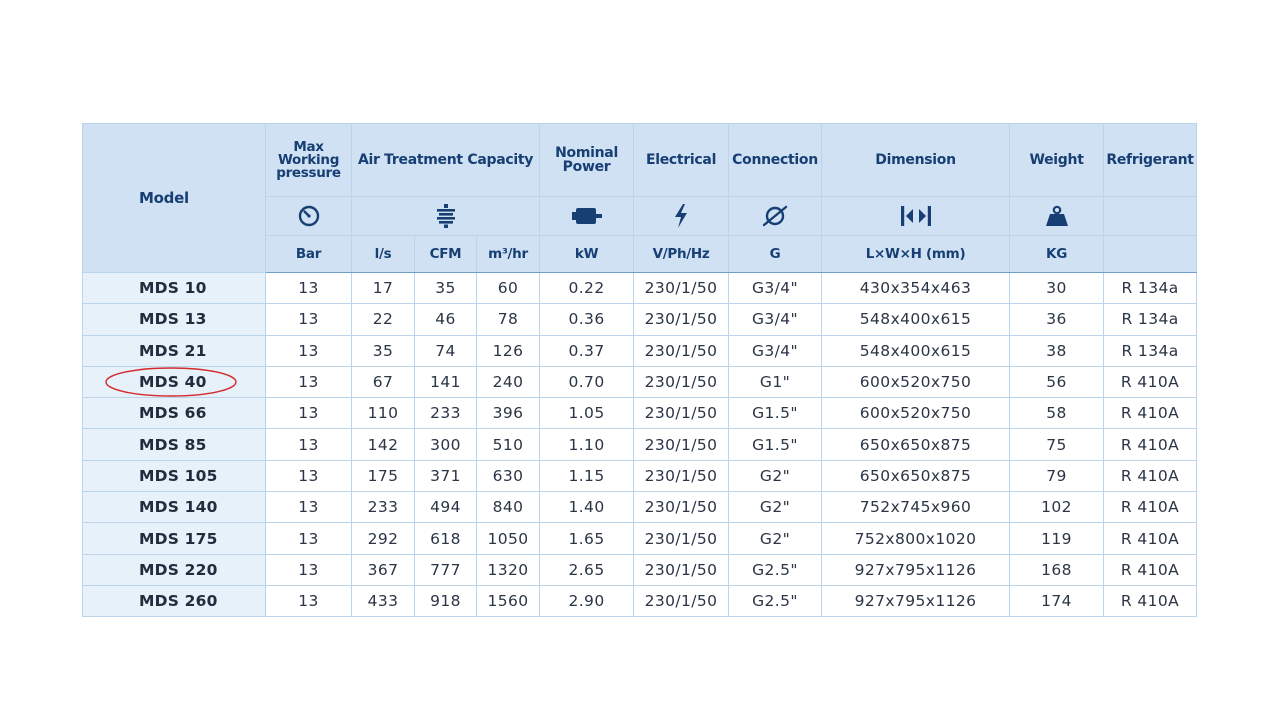 Image resolution: width=1280 pixels, height=720 pixels. I want to click on header-dimension: Dimension, so click(916, 160).